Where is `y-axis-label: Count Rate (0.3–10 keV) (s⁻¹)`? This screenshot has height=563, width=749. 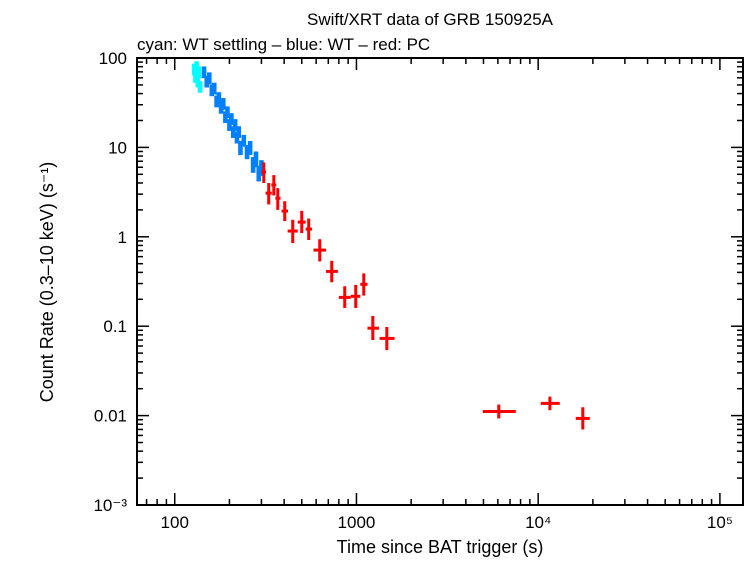 y-axis-label: Count Rate (0.3–10 keV) (s⁻¹) is located at coordinates (47, 282).